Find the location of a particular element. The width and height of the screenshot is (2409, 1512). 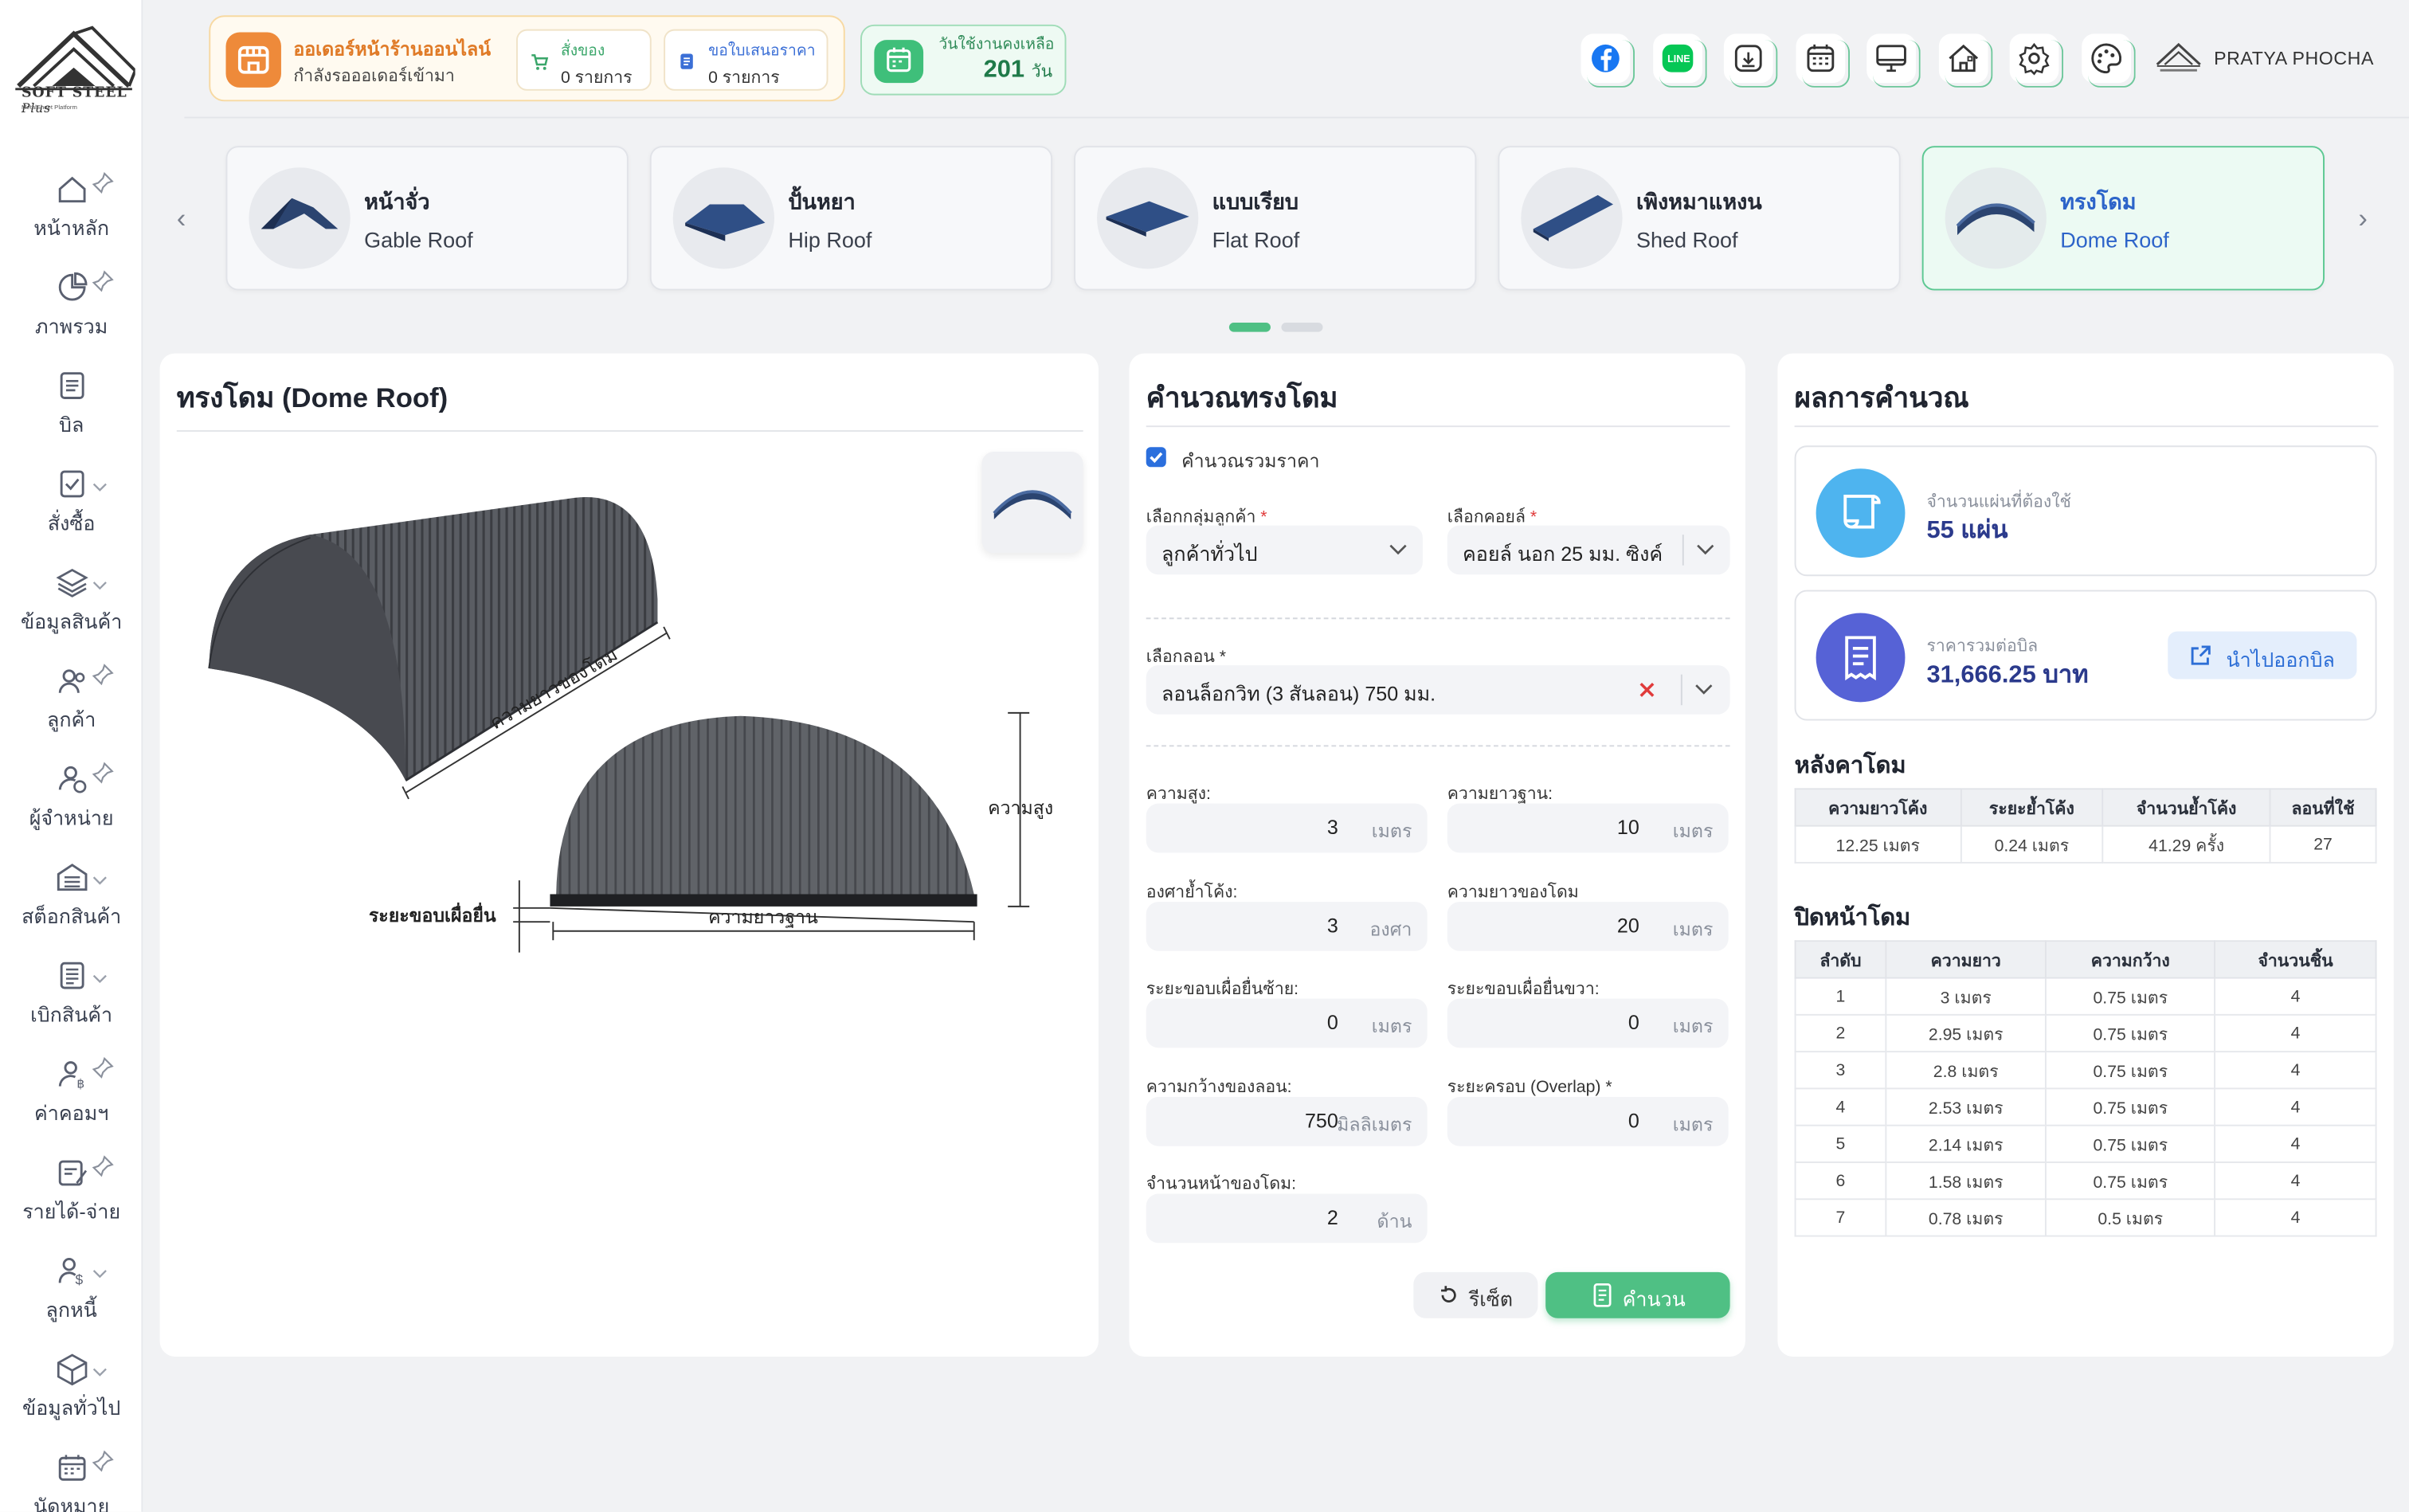

table-cell: 5 is located at coordinates (1840, 1143).